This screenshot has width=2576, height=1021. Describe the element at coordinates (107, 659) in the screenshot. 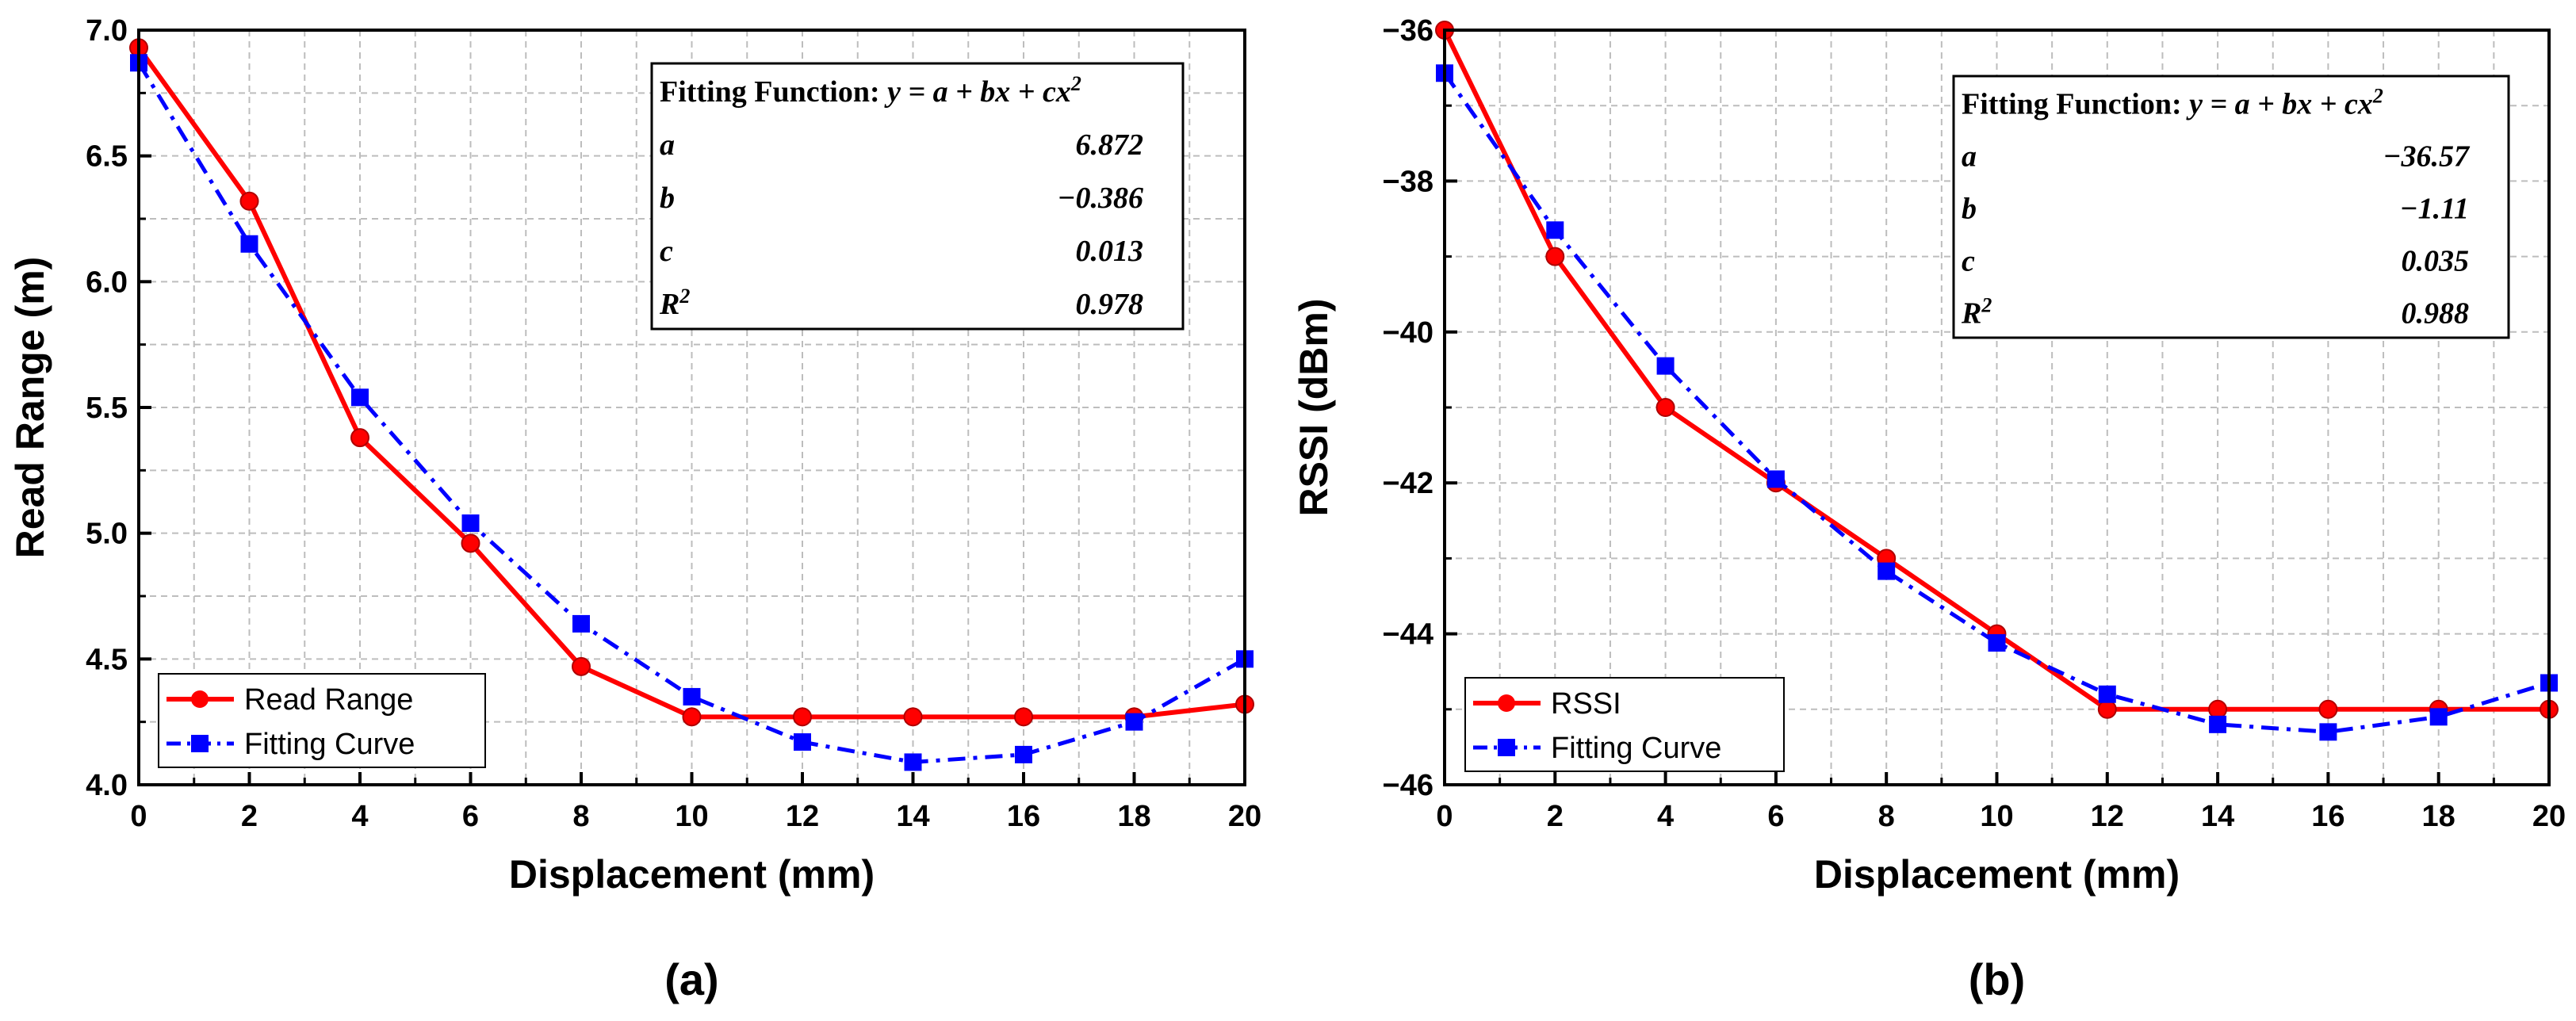

I see `y-tick-label: 4.5` at that location.